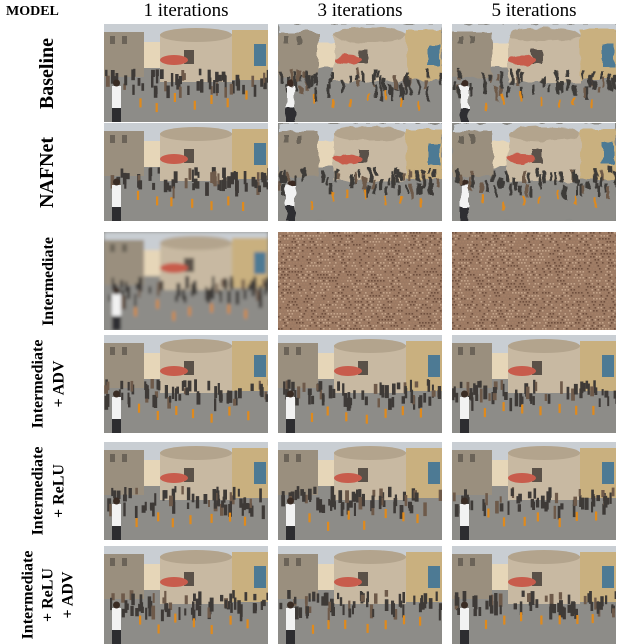 This screenshot has height=644, width=621. I want to click on column-header-3-iterations: 3 iterations, so click(360, 10).